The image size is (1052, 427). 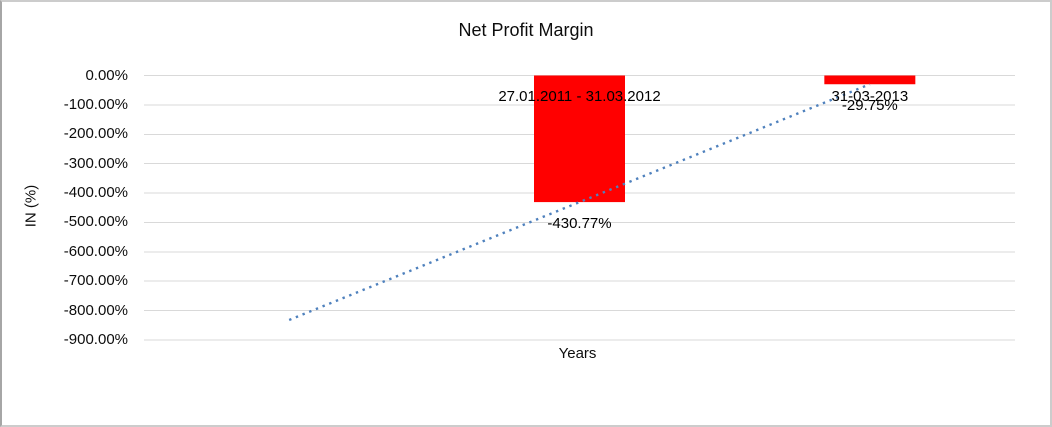 I want to click on x-axis-title: Years, so click(x=577, y=353).